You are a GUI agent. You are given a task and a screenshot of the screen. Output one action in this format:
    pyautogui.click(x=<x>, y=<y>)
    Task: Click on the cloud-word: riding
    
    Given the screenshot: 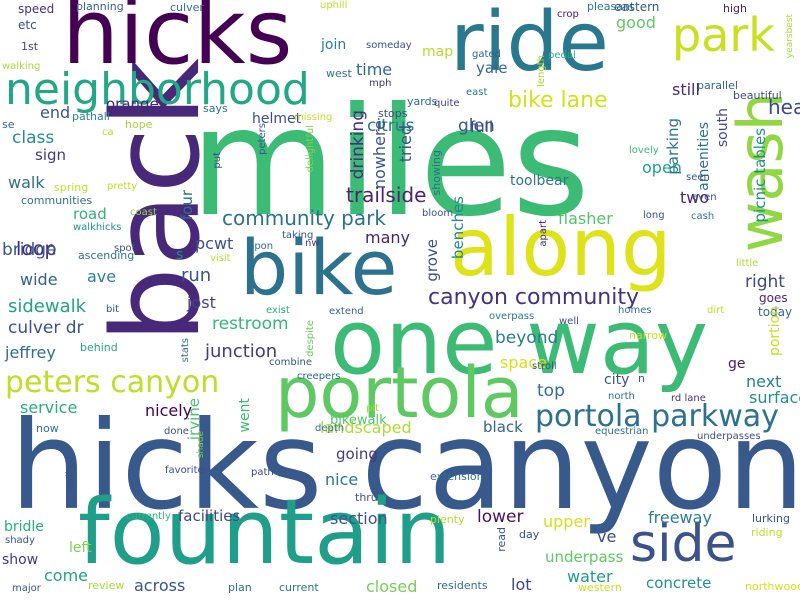 What is the action you would take?
    pyautogui.click(x=767, y=532)
    